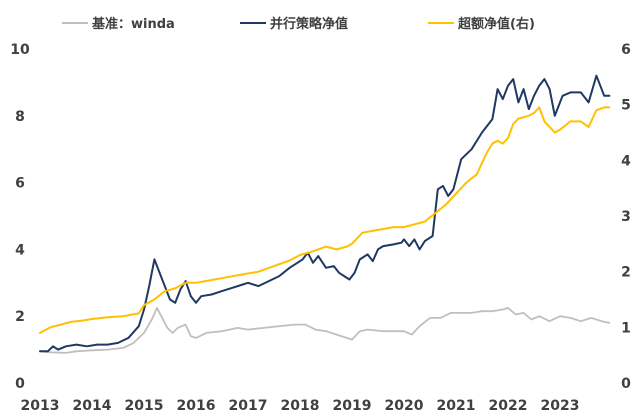  I want to click on y-left-tick-label: 0, so click(20, 384).